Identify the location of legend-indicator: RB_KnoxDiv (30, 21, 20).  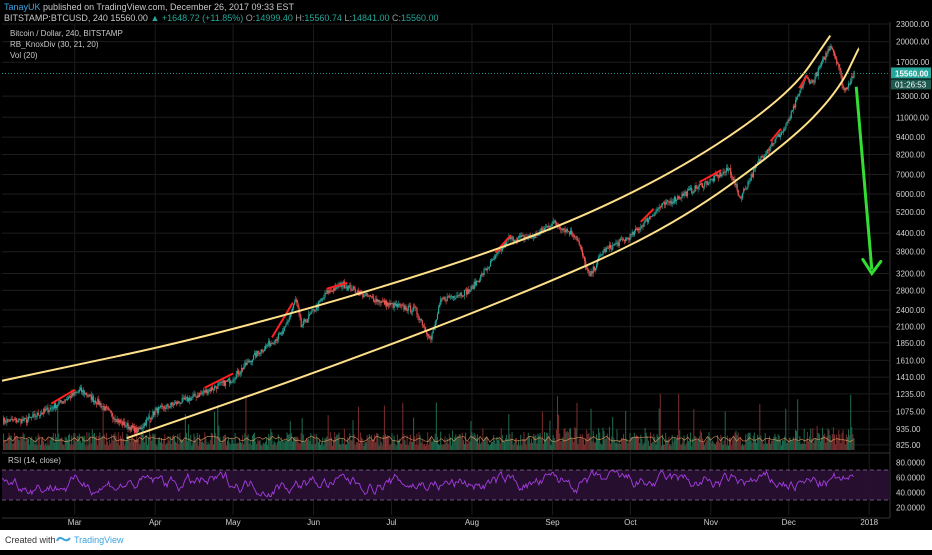
(54, 44).